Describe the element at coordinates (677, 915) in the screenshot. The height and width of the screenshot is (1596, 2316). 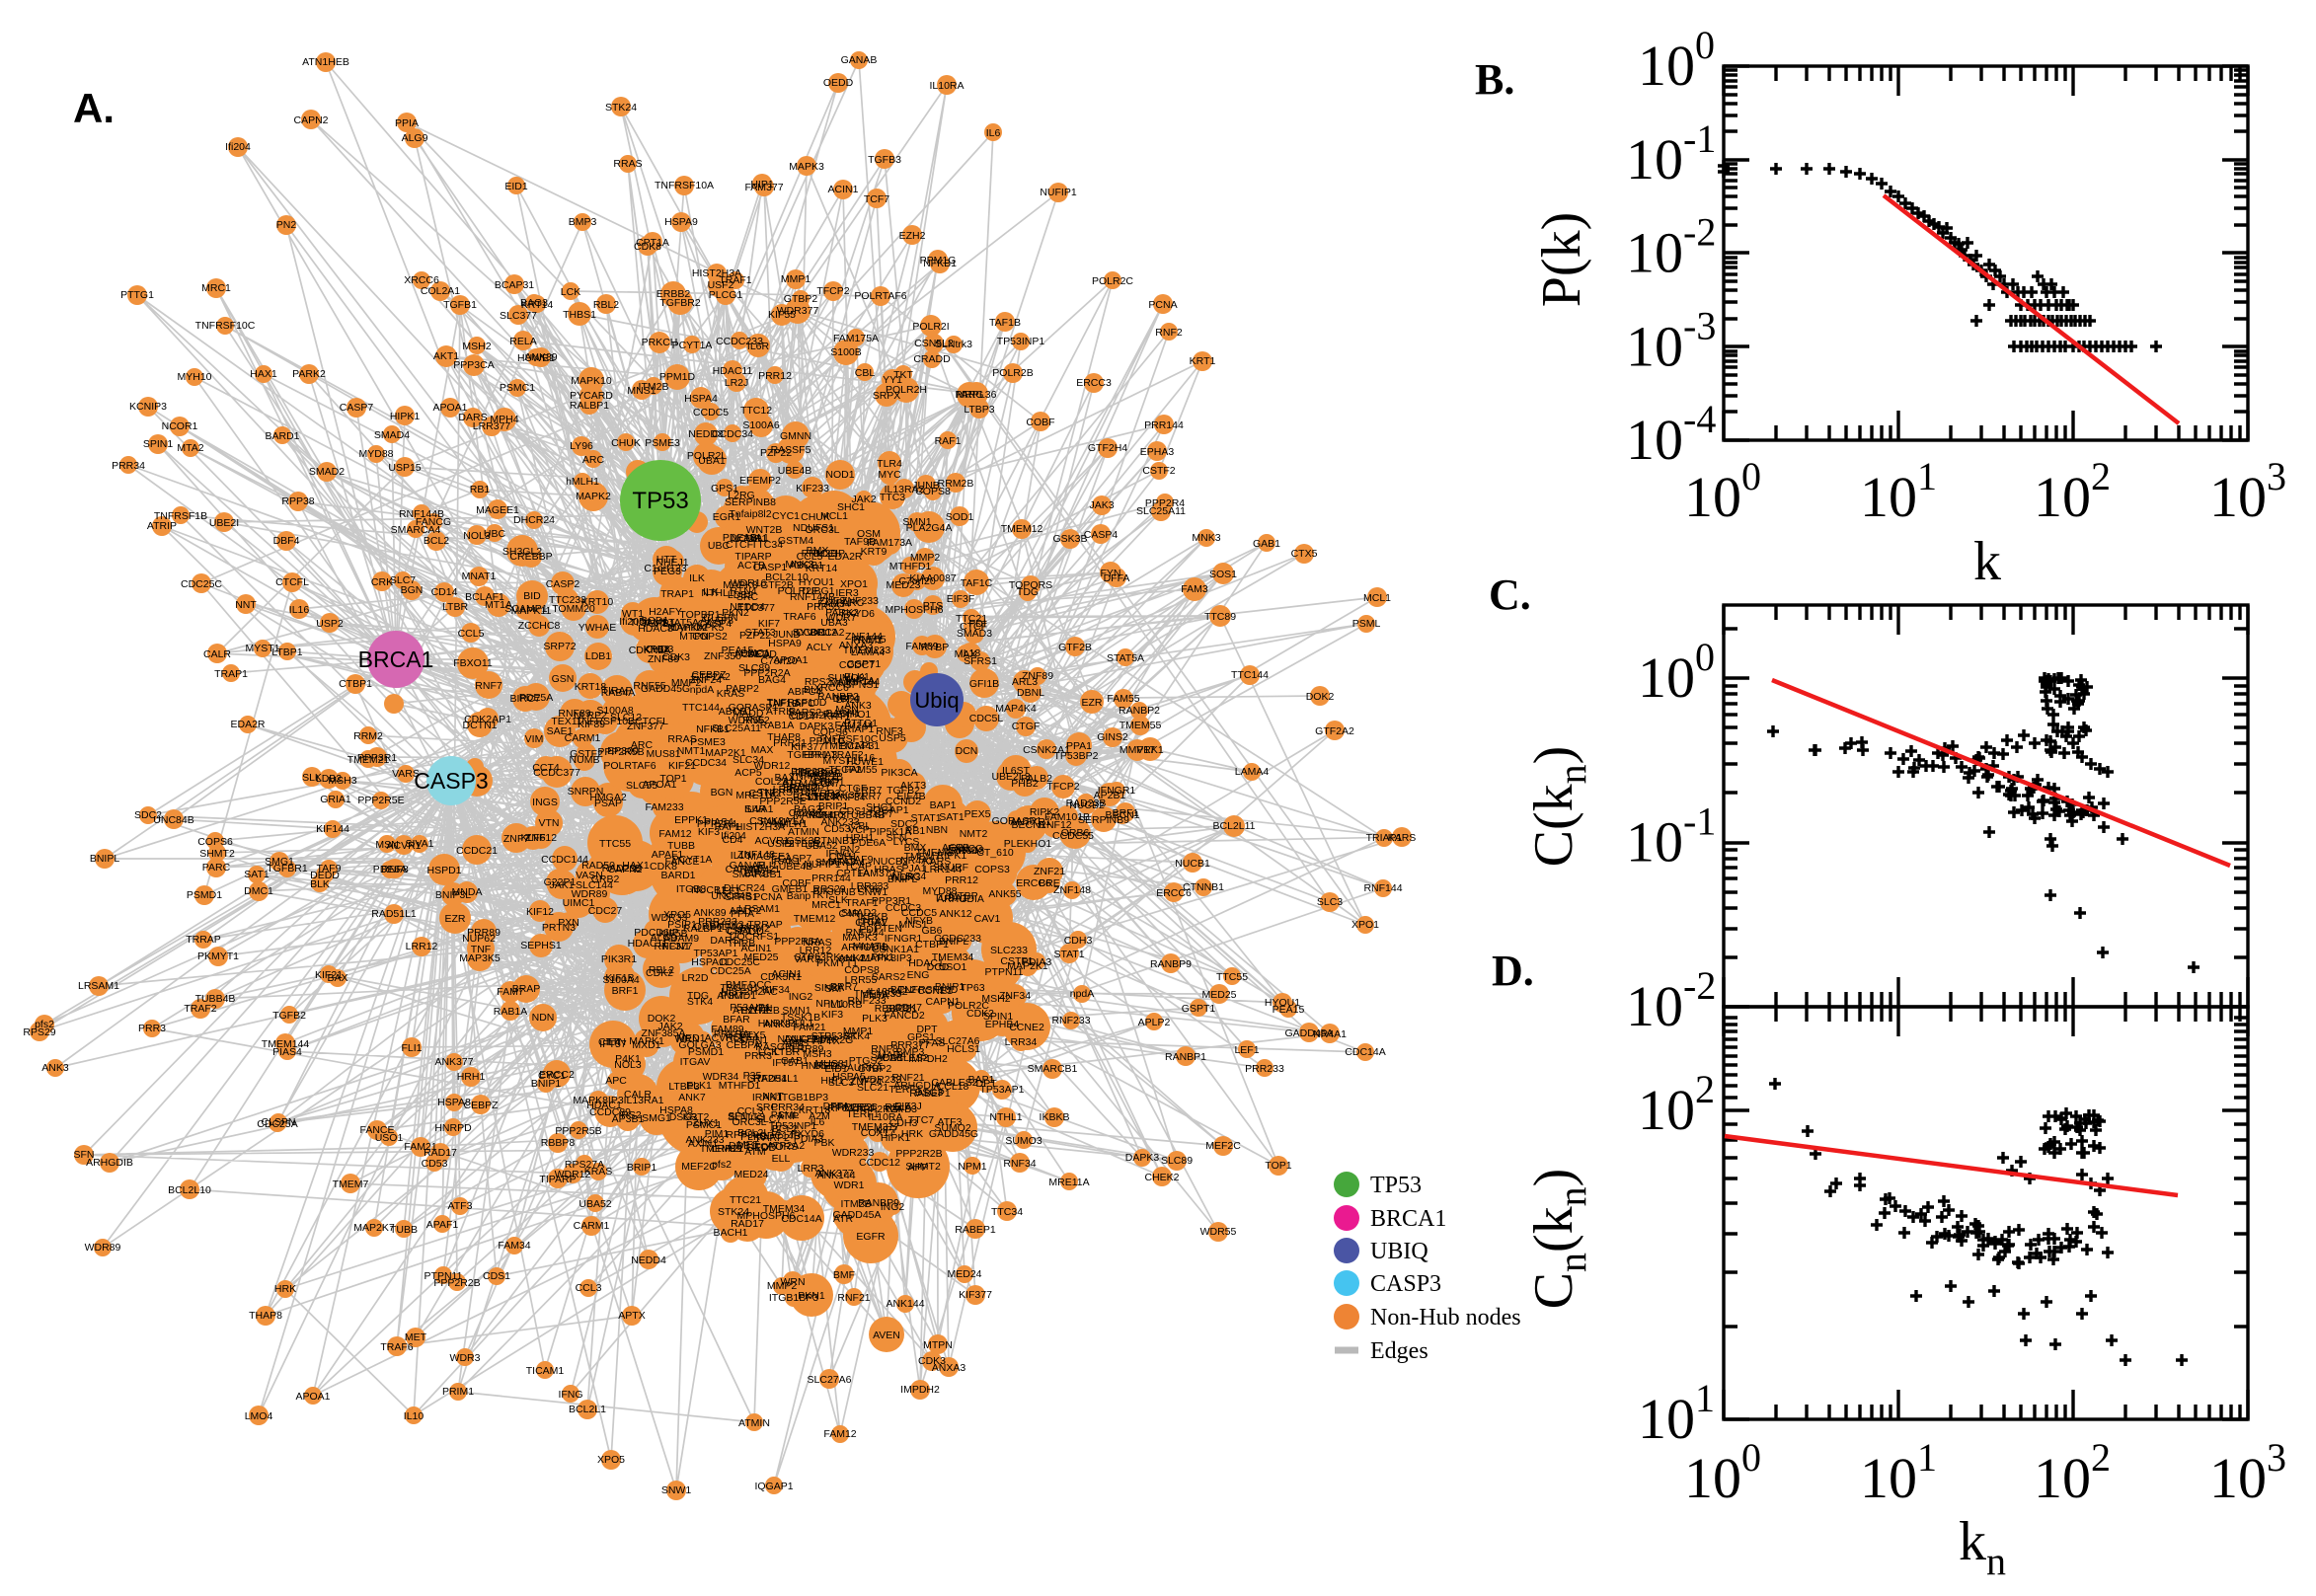
I see `svg-text: XPO5` at that location.